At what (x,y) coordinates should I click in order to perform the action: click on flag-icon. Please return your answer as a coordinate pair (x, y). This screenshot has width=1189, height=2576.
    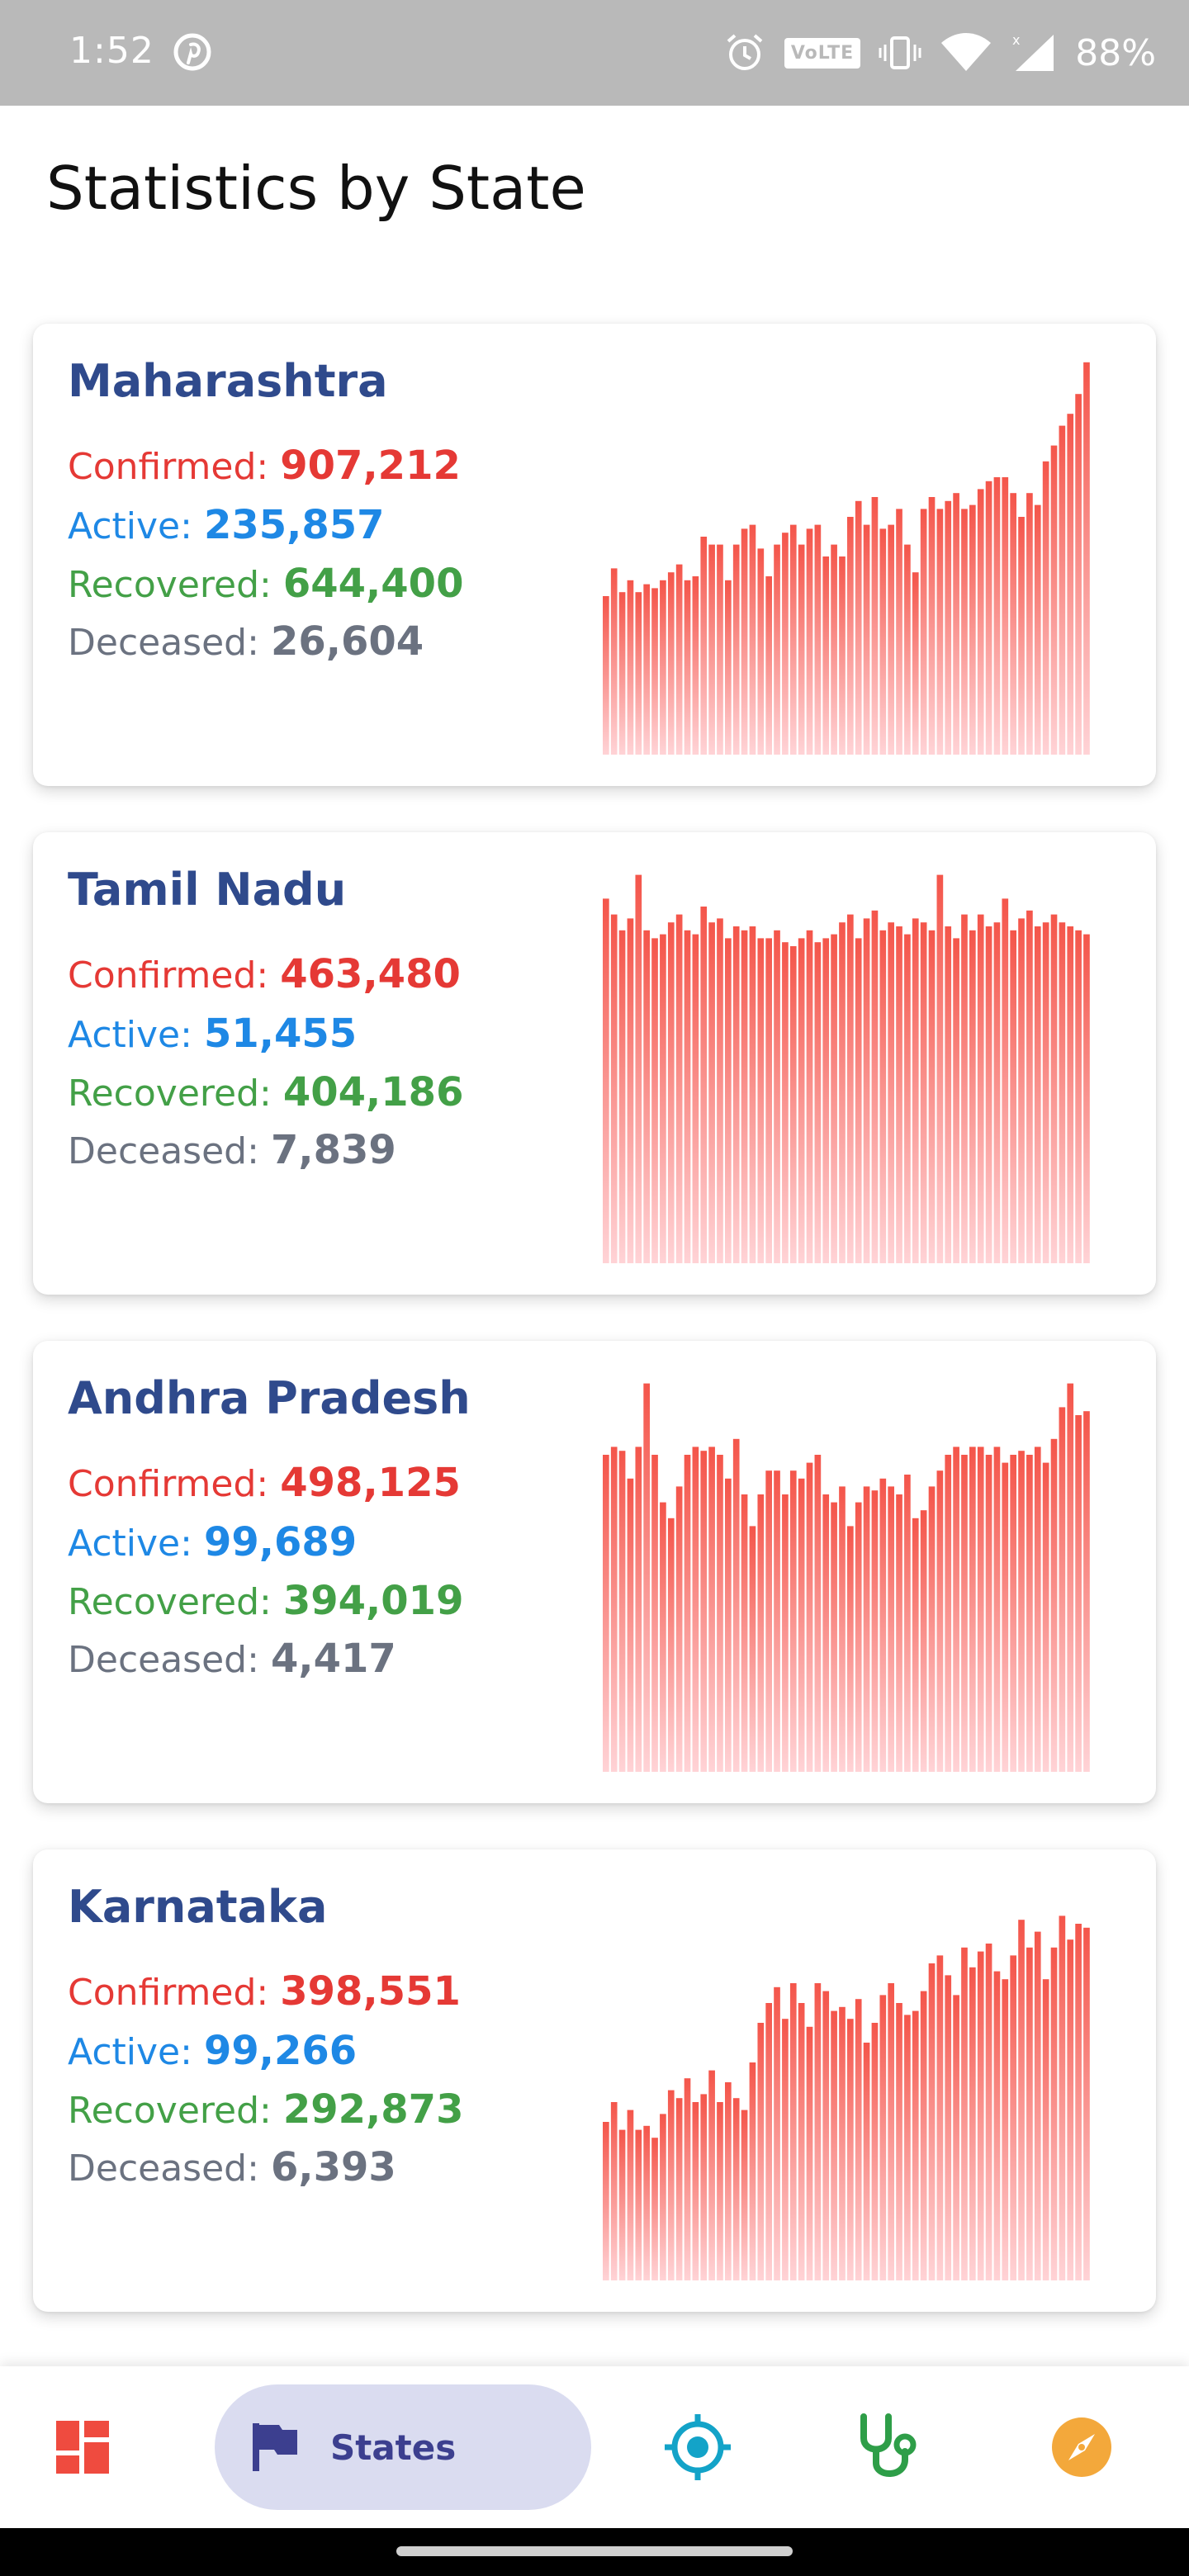
    Looking at the image, I should click on (275, 2447).